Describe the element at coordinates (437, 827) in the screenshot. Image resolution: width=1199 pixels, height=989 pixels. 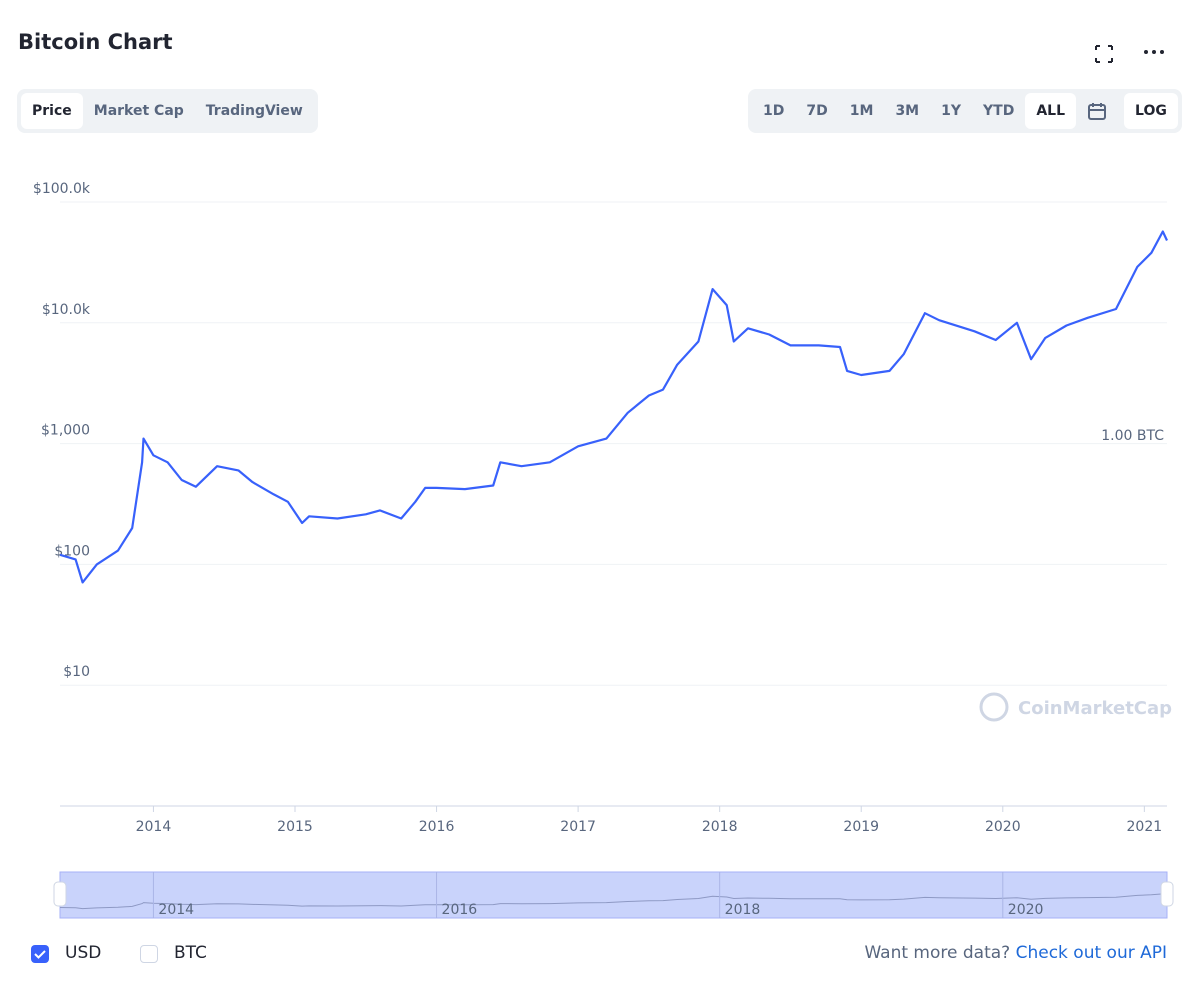
I see `x-tick-label: 2016` at that location.